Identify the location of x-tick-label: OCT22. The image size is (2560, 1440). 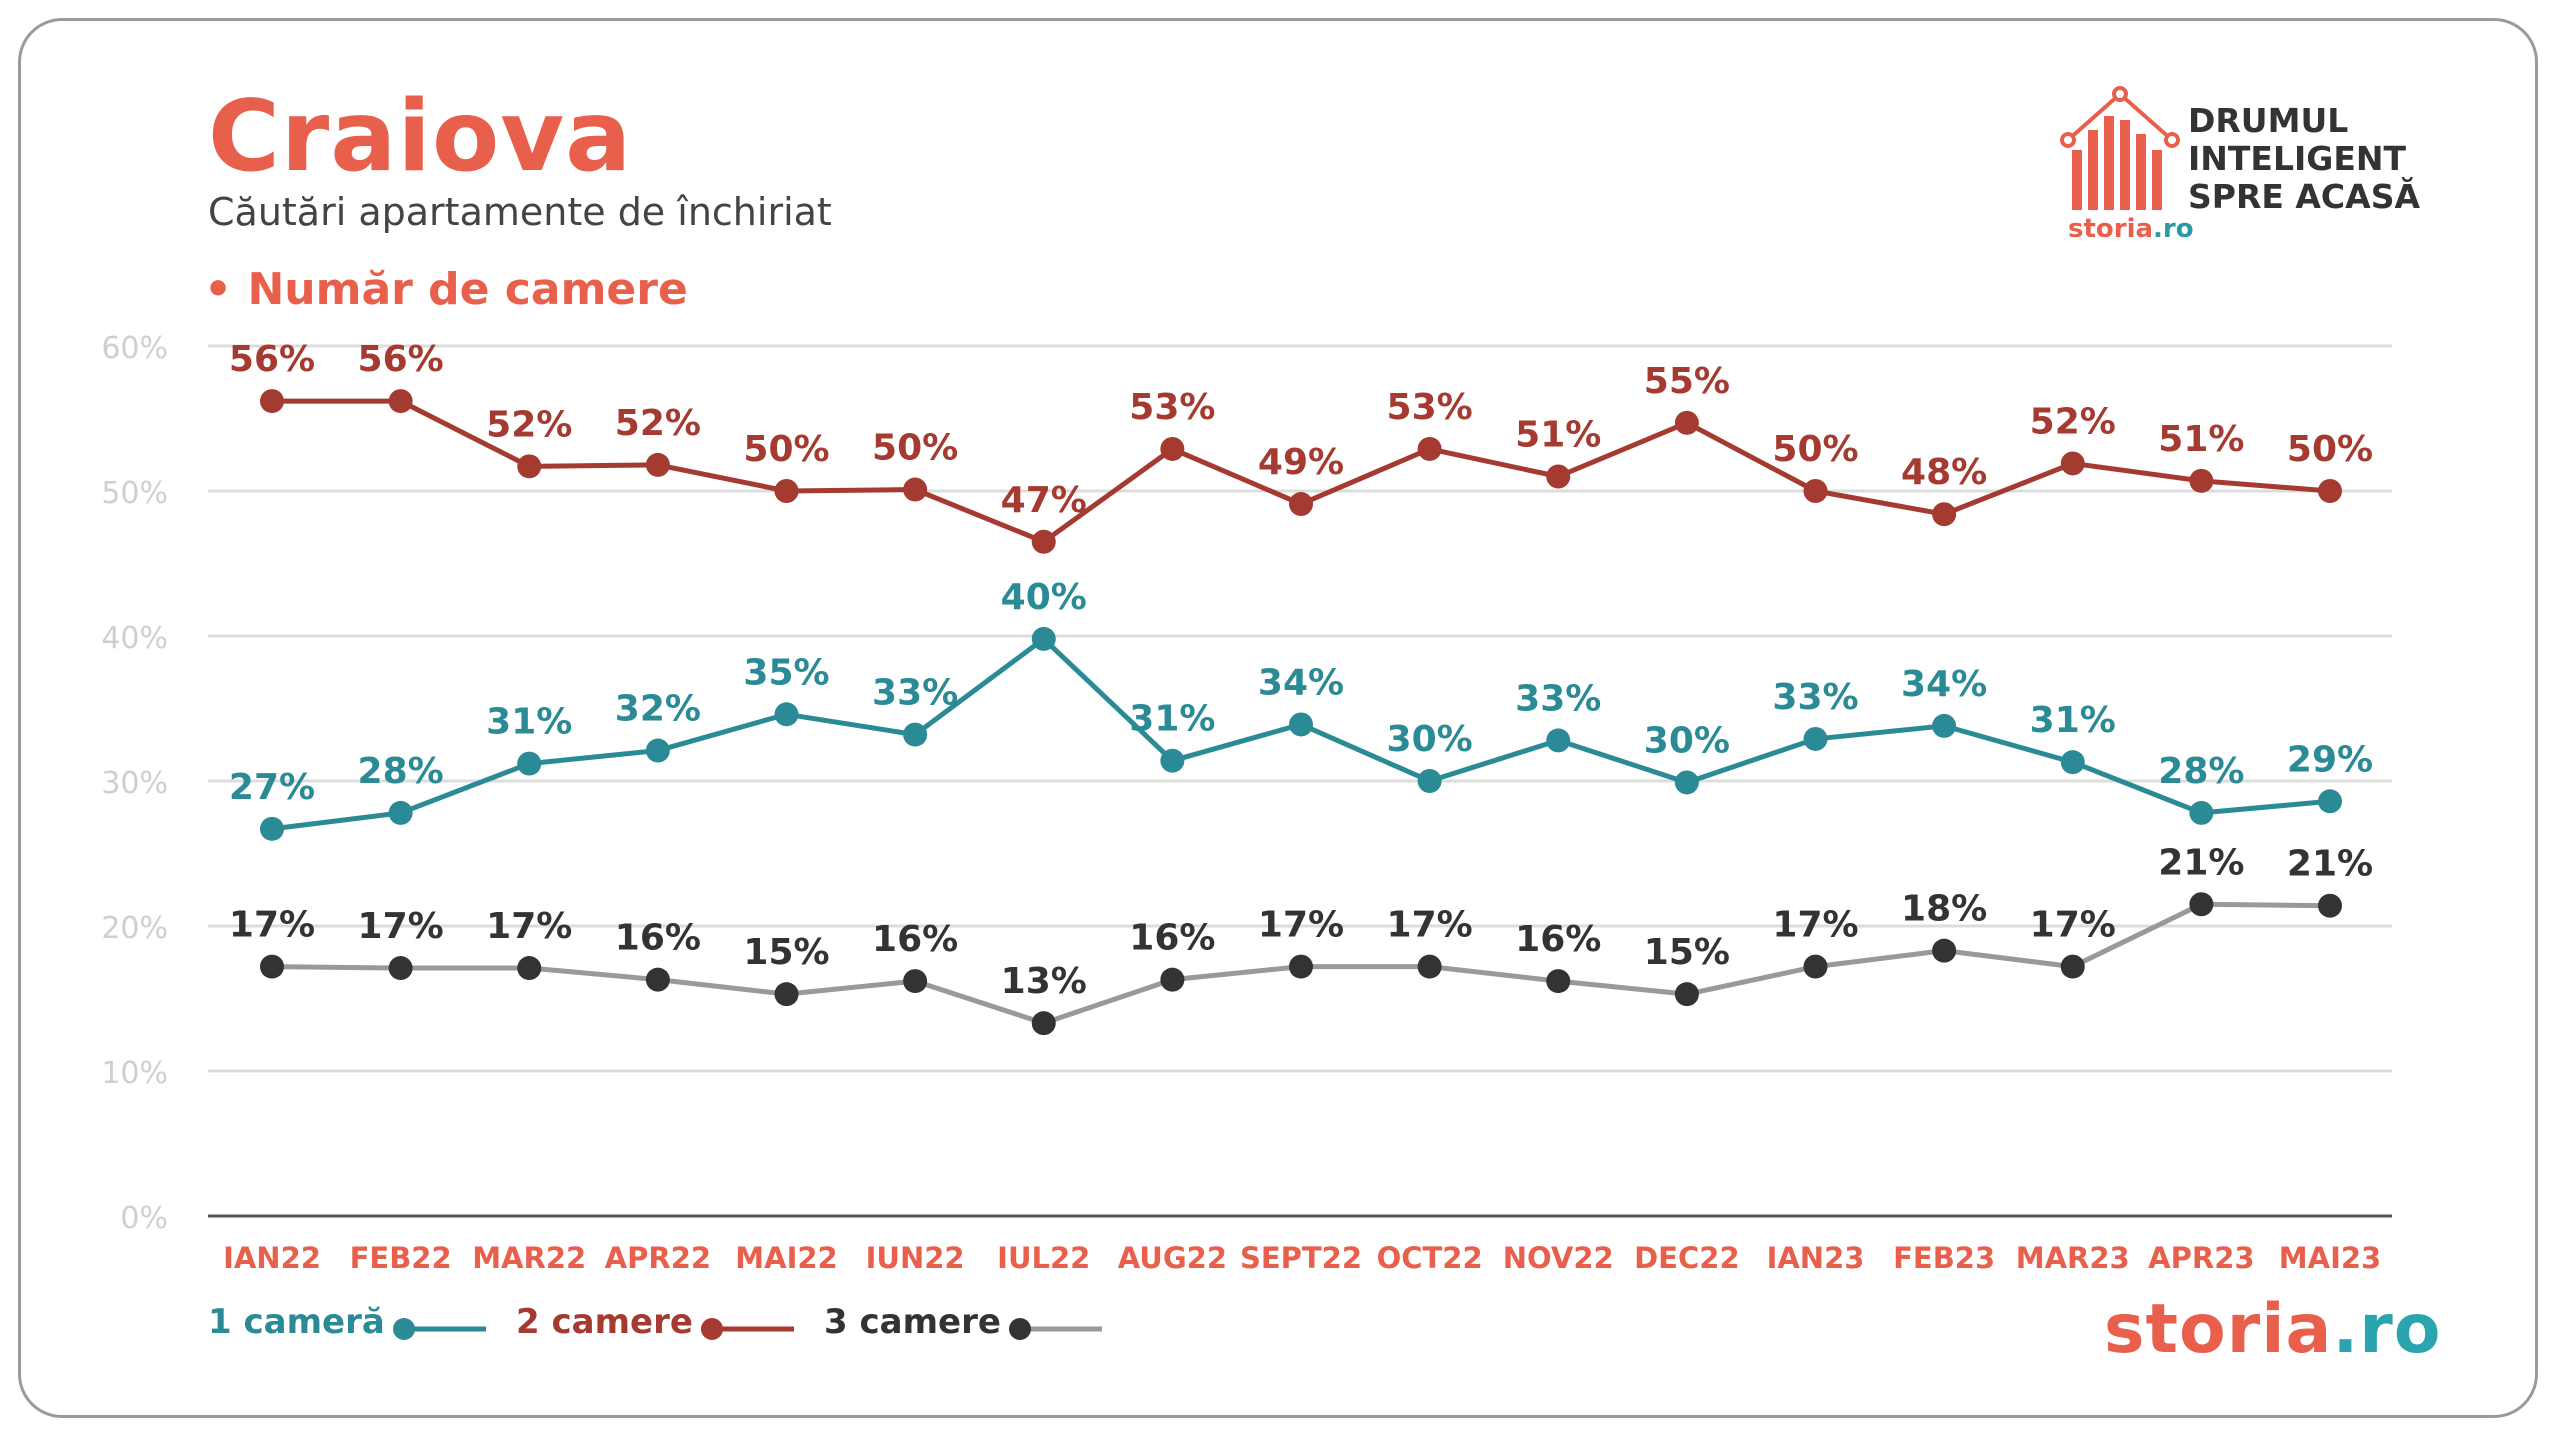
(1430, 1258).